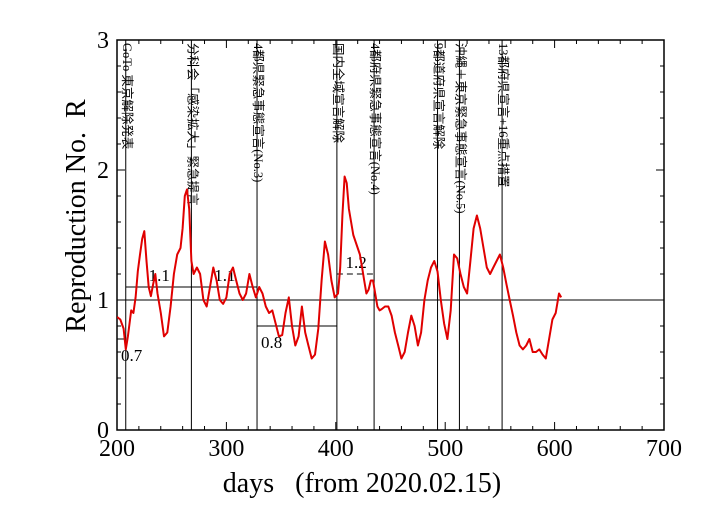 The width and height of the screenshot is (703, 509). Describe the element at coordinates (439, 96) in the screenshot. I see `event-label-5: 9都道府県宣言解除` at that location.